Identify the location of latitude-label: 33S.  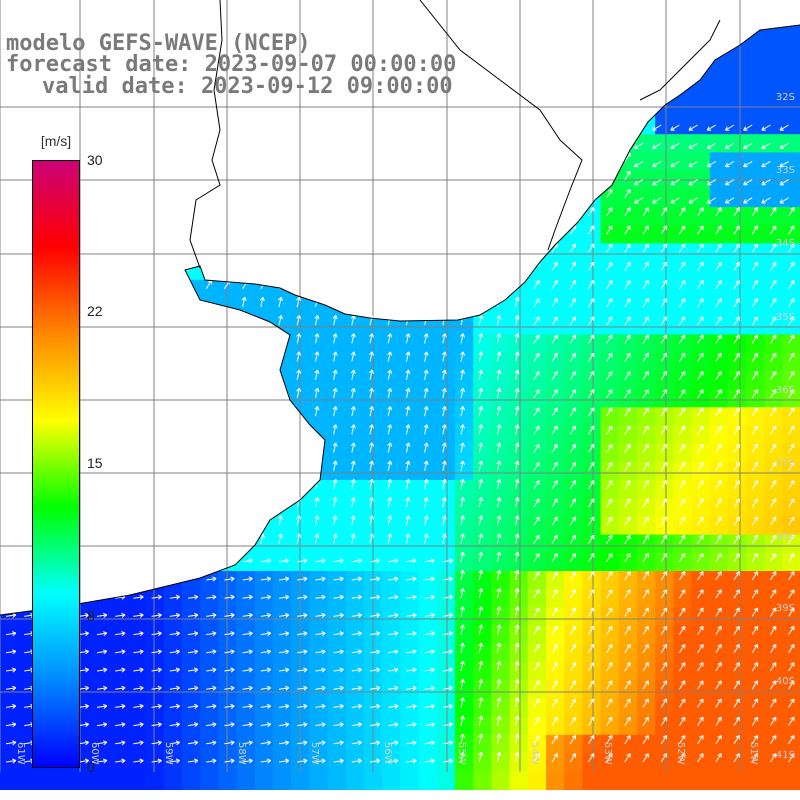
(785, 170).